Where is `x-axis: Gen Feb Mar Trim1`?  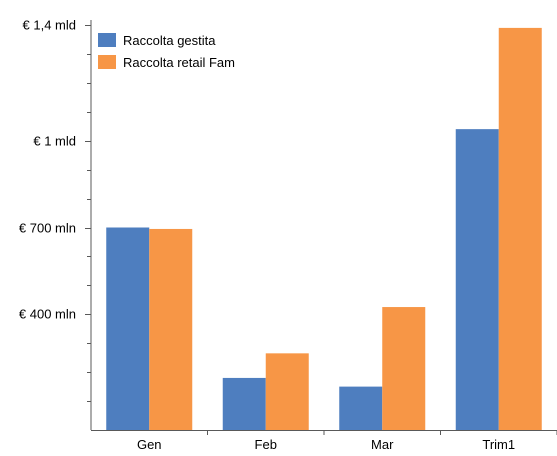 x-axis: Gen Feb Mar Trim1 is located at coordinates (324, 441).